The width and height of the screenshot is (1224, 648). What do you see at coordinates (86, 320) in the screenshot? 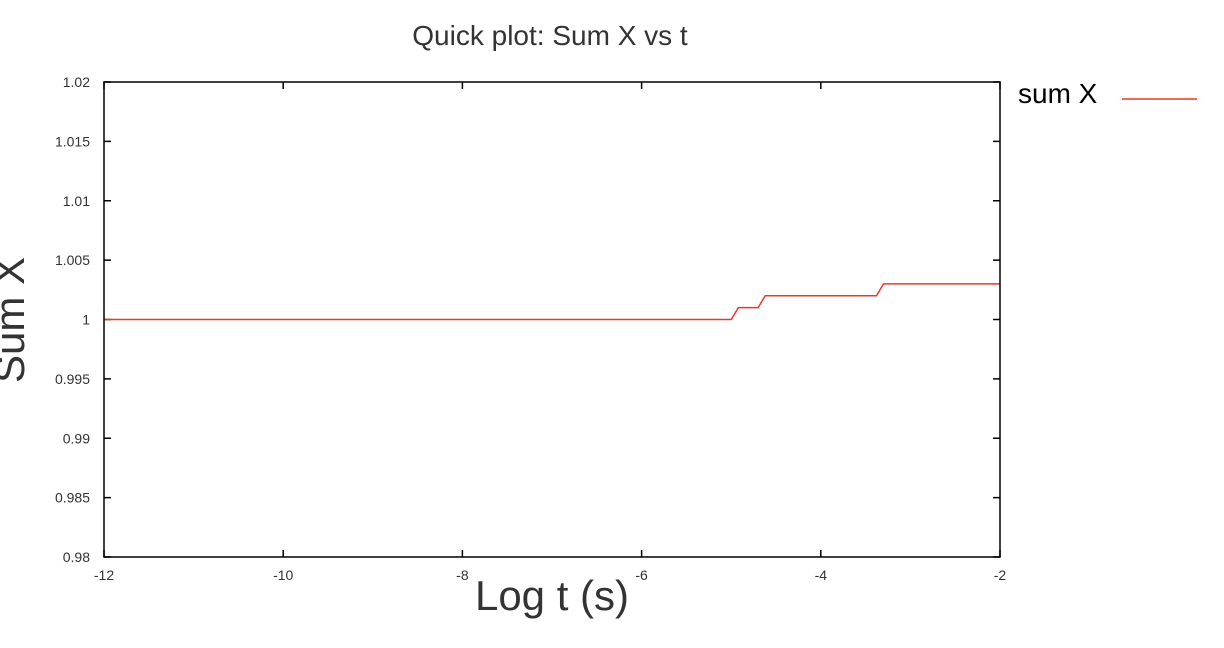
I see `y-tick-label: 1` at bounding box center [86, 320].